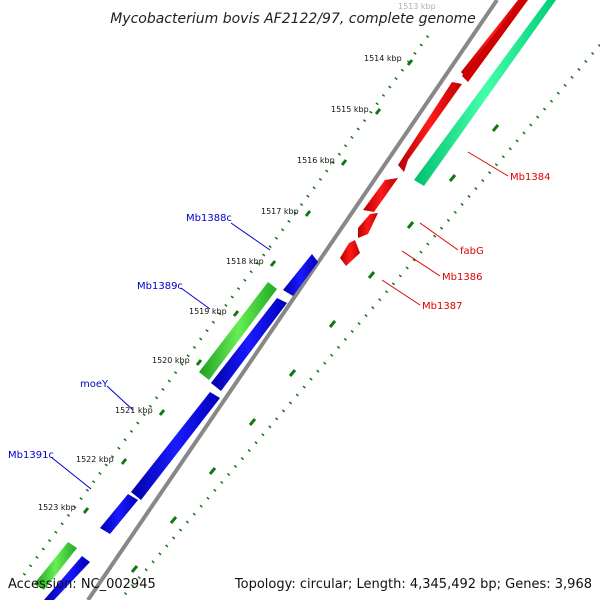  I want to click on gene-label-mb1389c: Mb1389c, so click(160, 286).